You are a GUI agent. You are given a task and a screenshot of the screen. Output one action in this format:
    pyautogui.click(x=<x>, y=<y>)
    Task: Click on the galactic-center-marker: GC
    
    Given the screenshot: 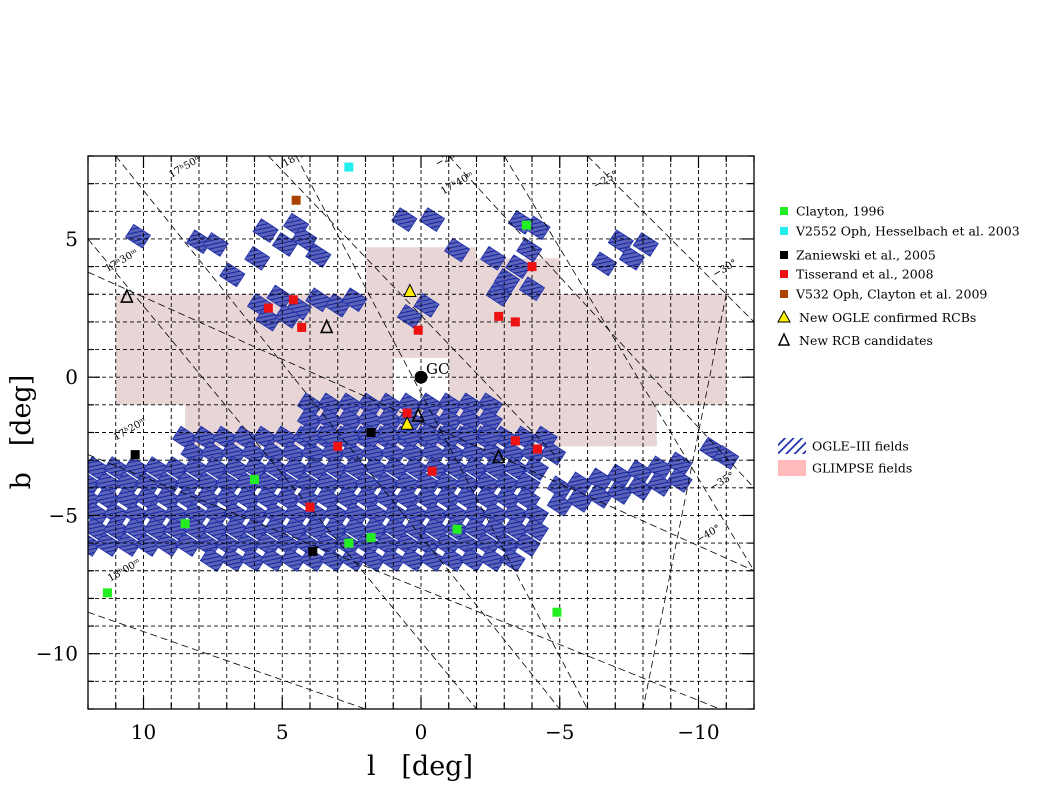 What is the action you would take?
    pyautogui.click(x=431, y=372)
    